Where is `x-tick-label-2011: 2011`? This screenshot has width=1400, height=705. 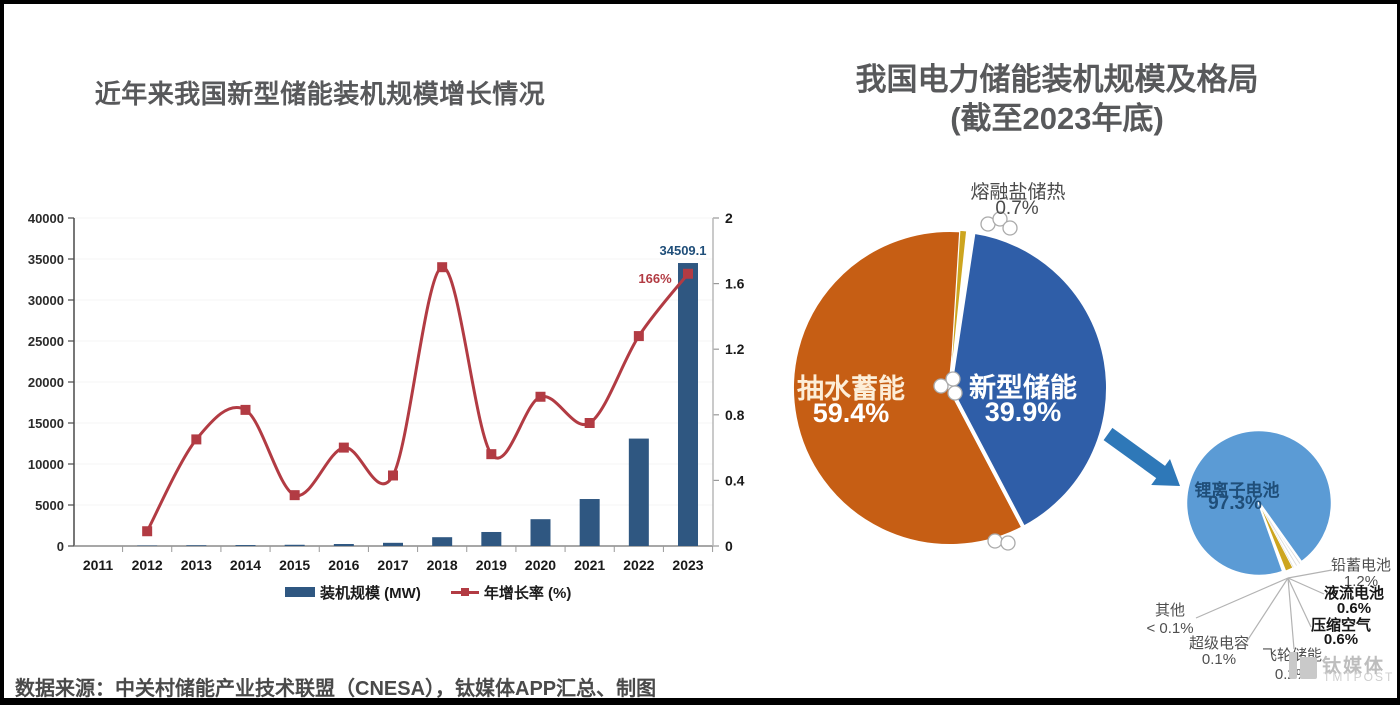
x-tick-label-2011: 2011 is located at coordinates (98, 565).